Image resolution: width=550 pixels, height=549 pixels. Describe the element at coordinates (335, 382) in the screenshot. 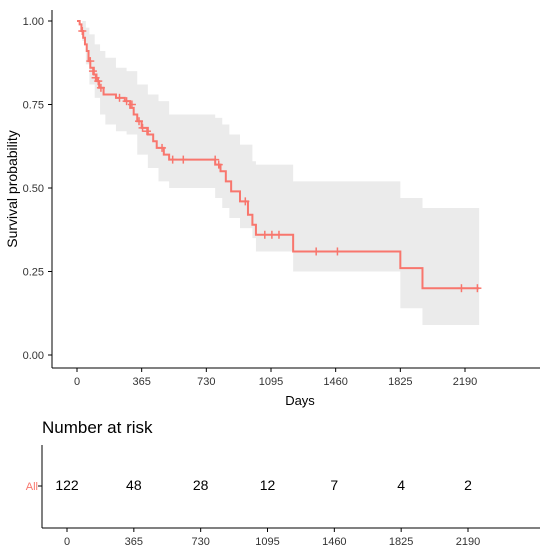

I see `x-tick-label: 1460` at that location.